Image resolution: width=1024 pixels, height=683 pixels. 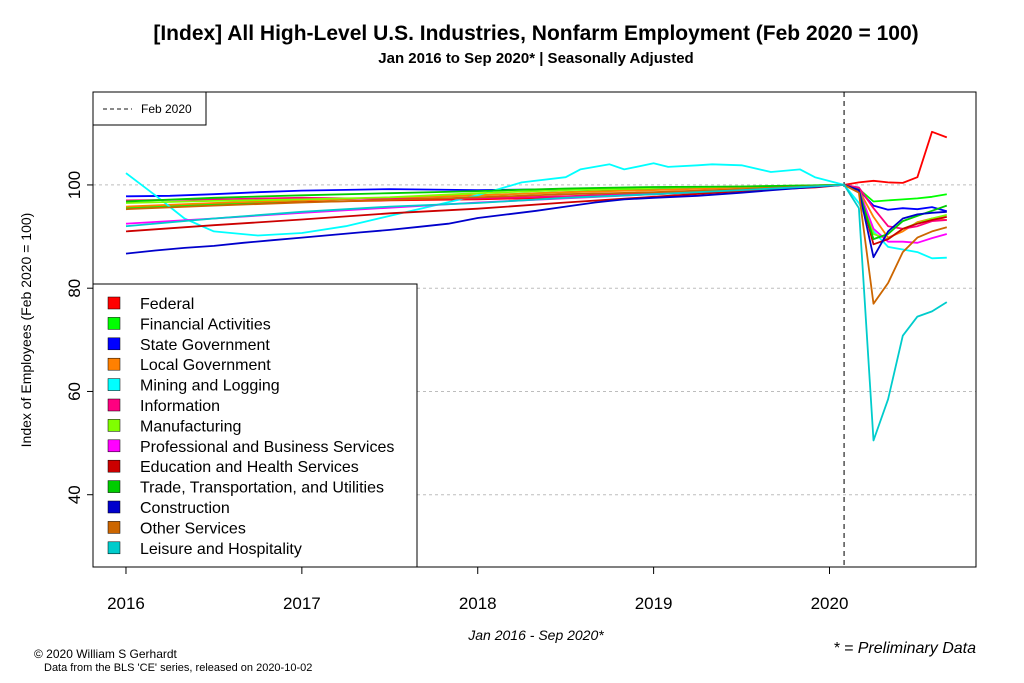 What do you see at coordinates (904, 648) in the screenshot?
I see `preliminary-note: * = Preliminary Data` at bounding box center [904, 648].